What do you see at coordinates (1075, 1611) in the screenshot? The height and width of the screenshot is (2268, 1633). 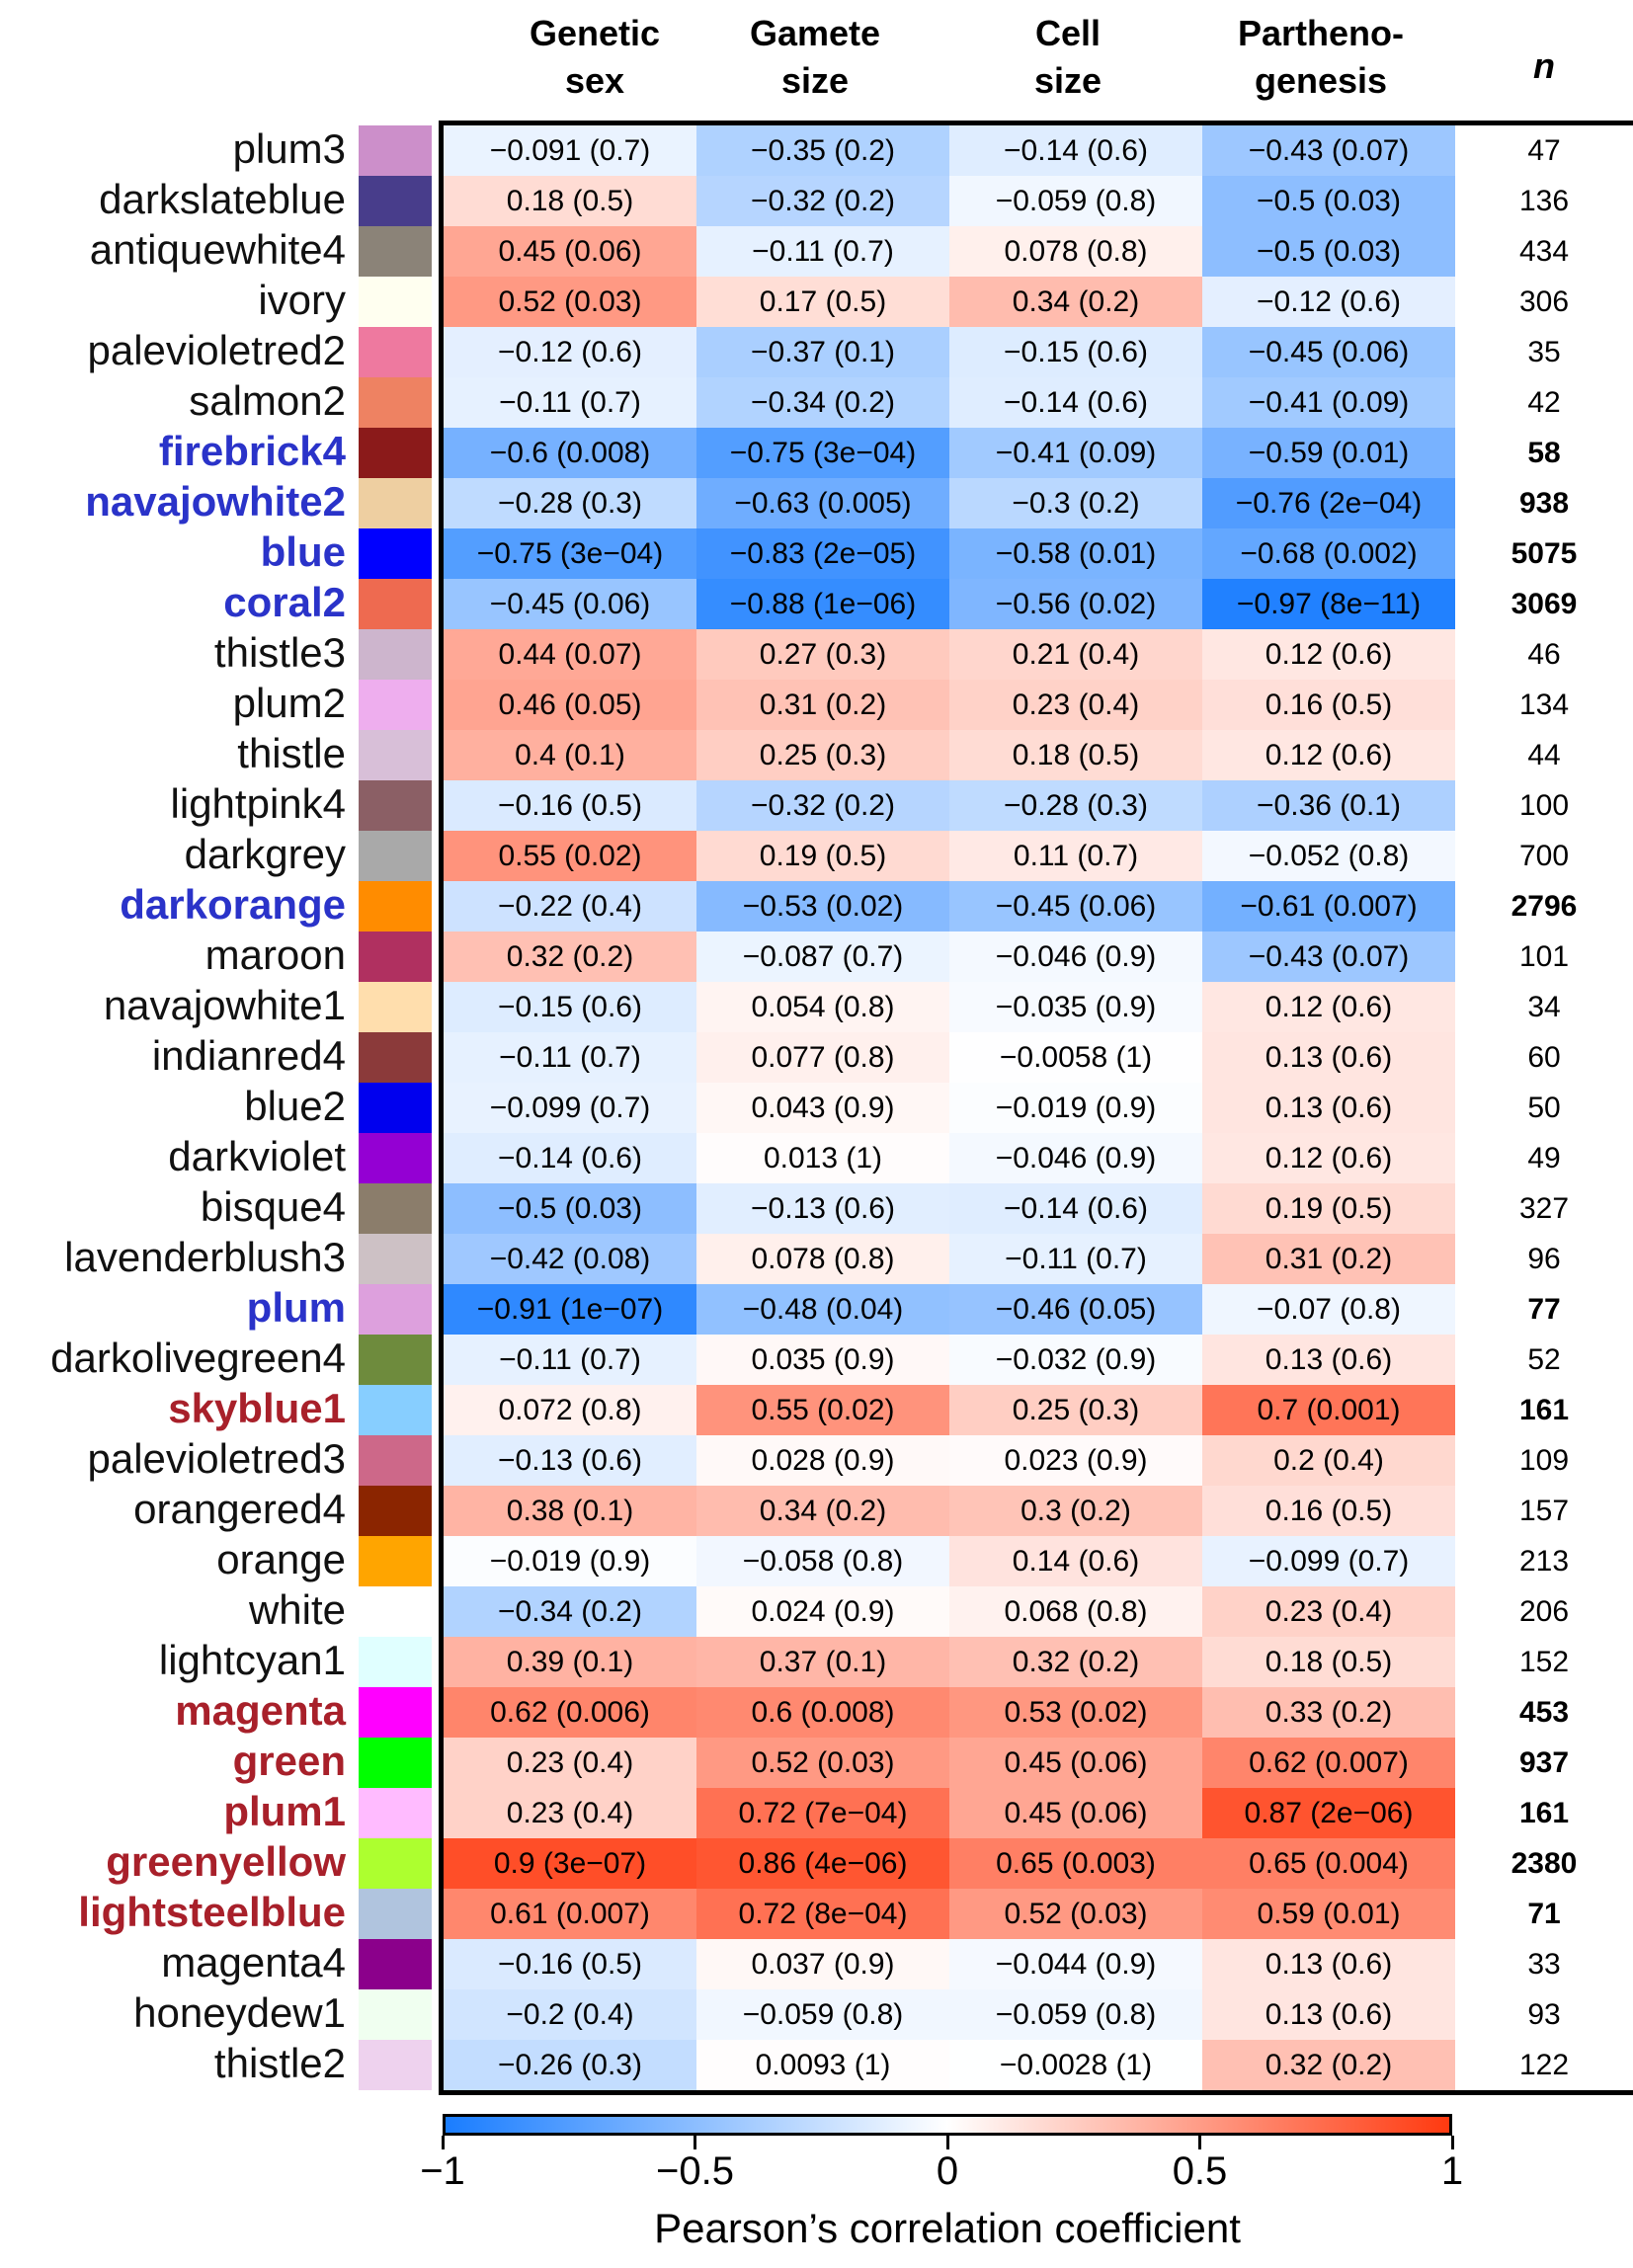 I see `heatmap-cell: 0.068 (0.8)` at bounding box center [1075, 1611].